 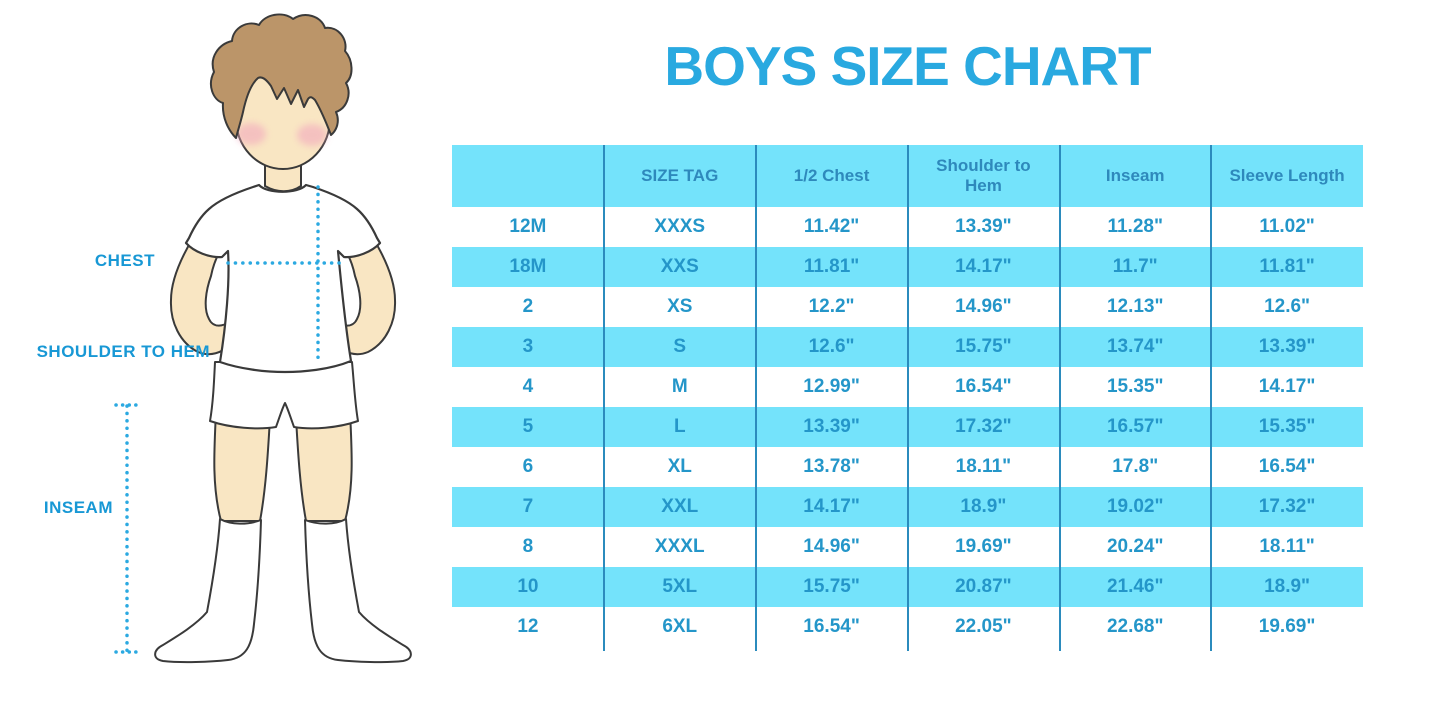 I want to click on table-cell: 5XL, so click(x=680, y=586).